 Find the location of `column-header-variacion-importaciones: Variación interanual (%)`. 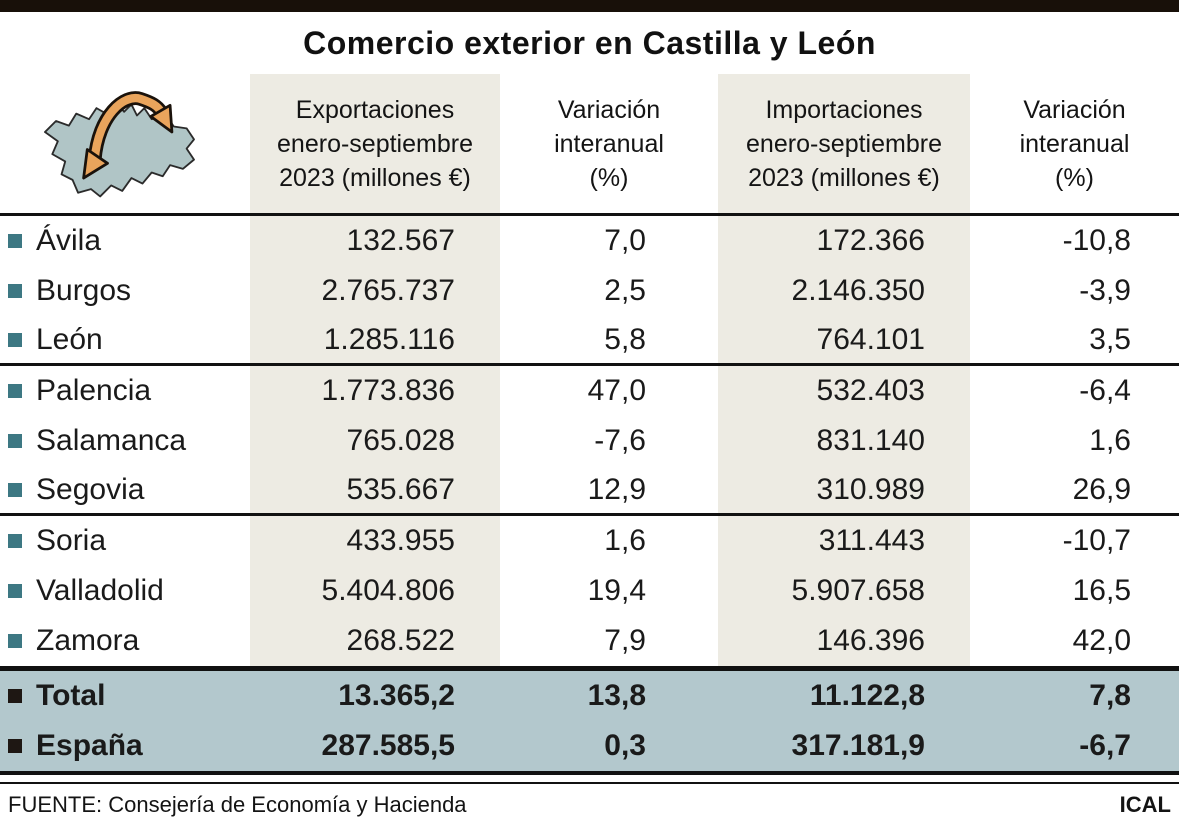

column-header-variacion-importaciones: Variación interanual (%) is located at coordinates (1074, 143).